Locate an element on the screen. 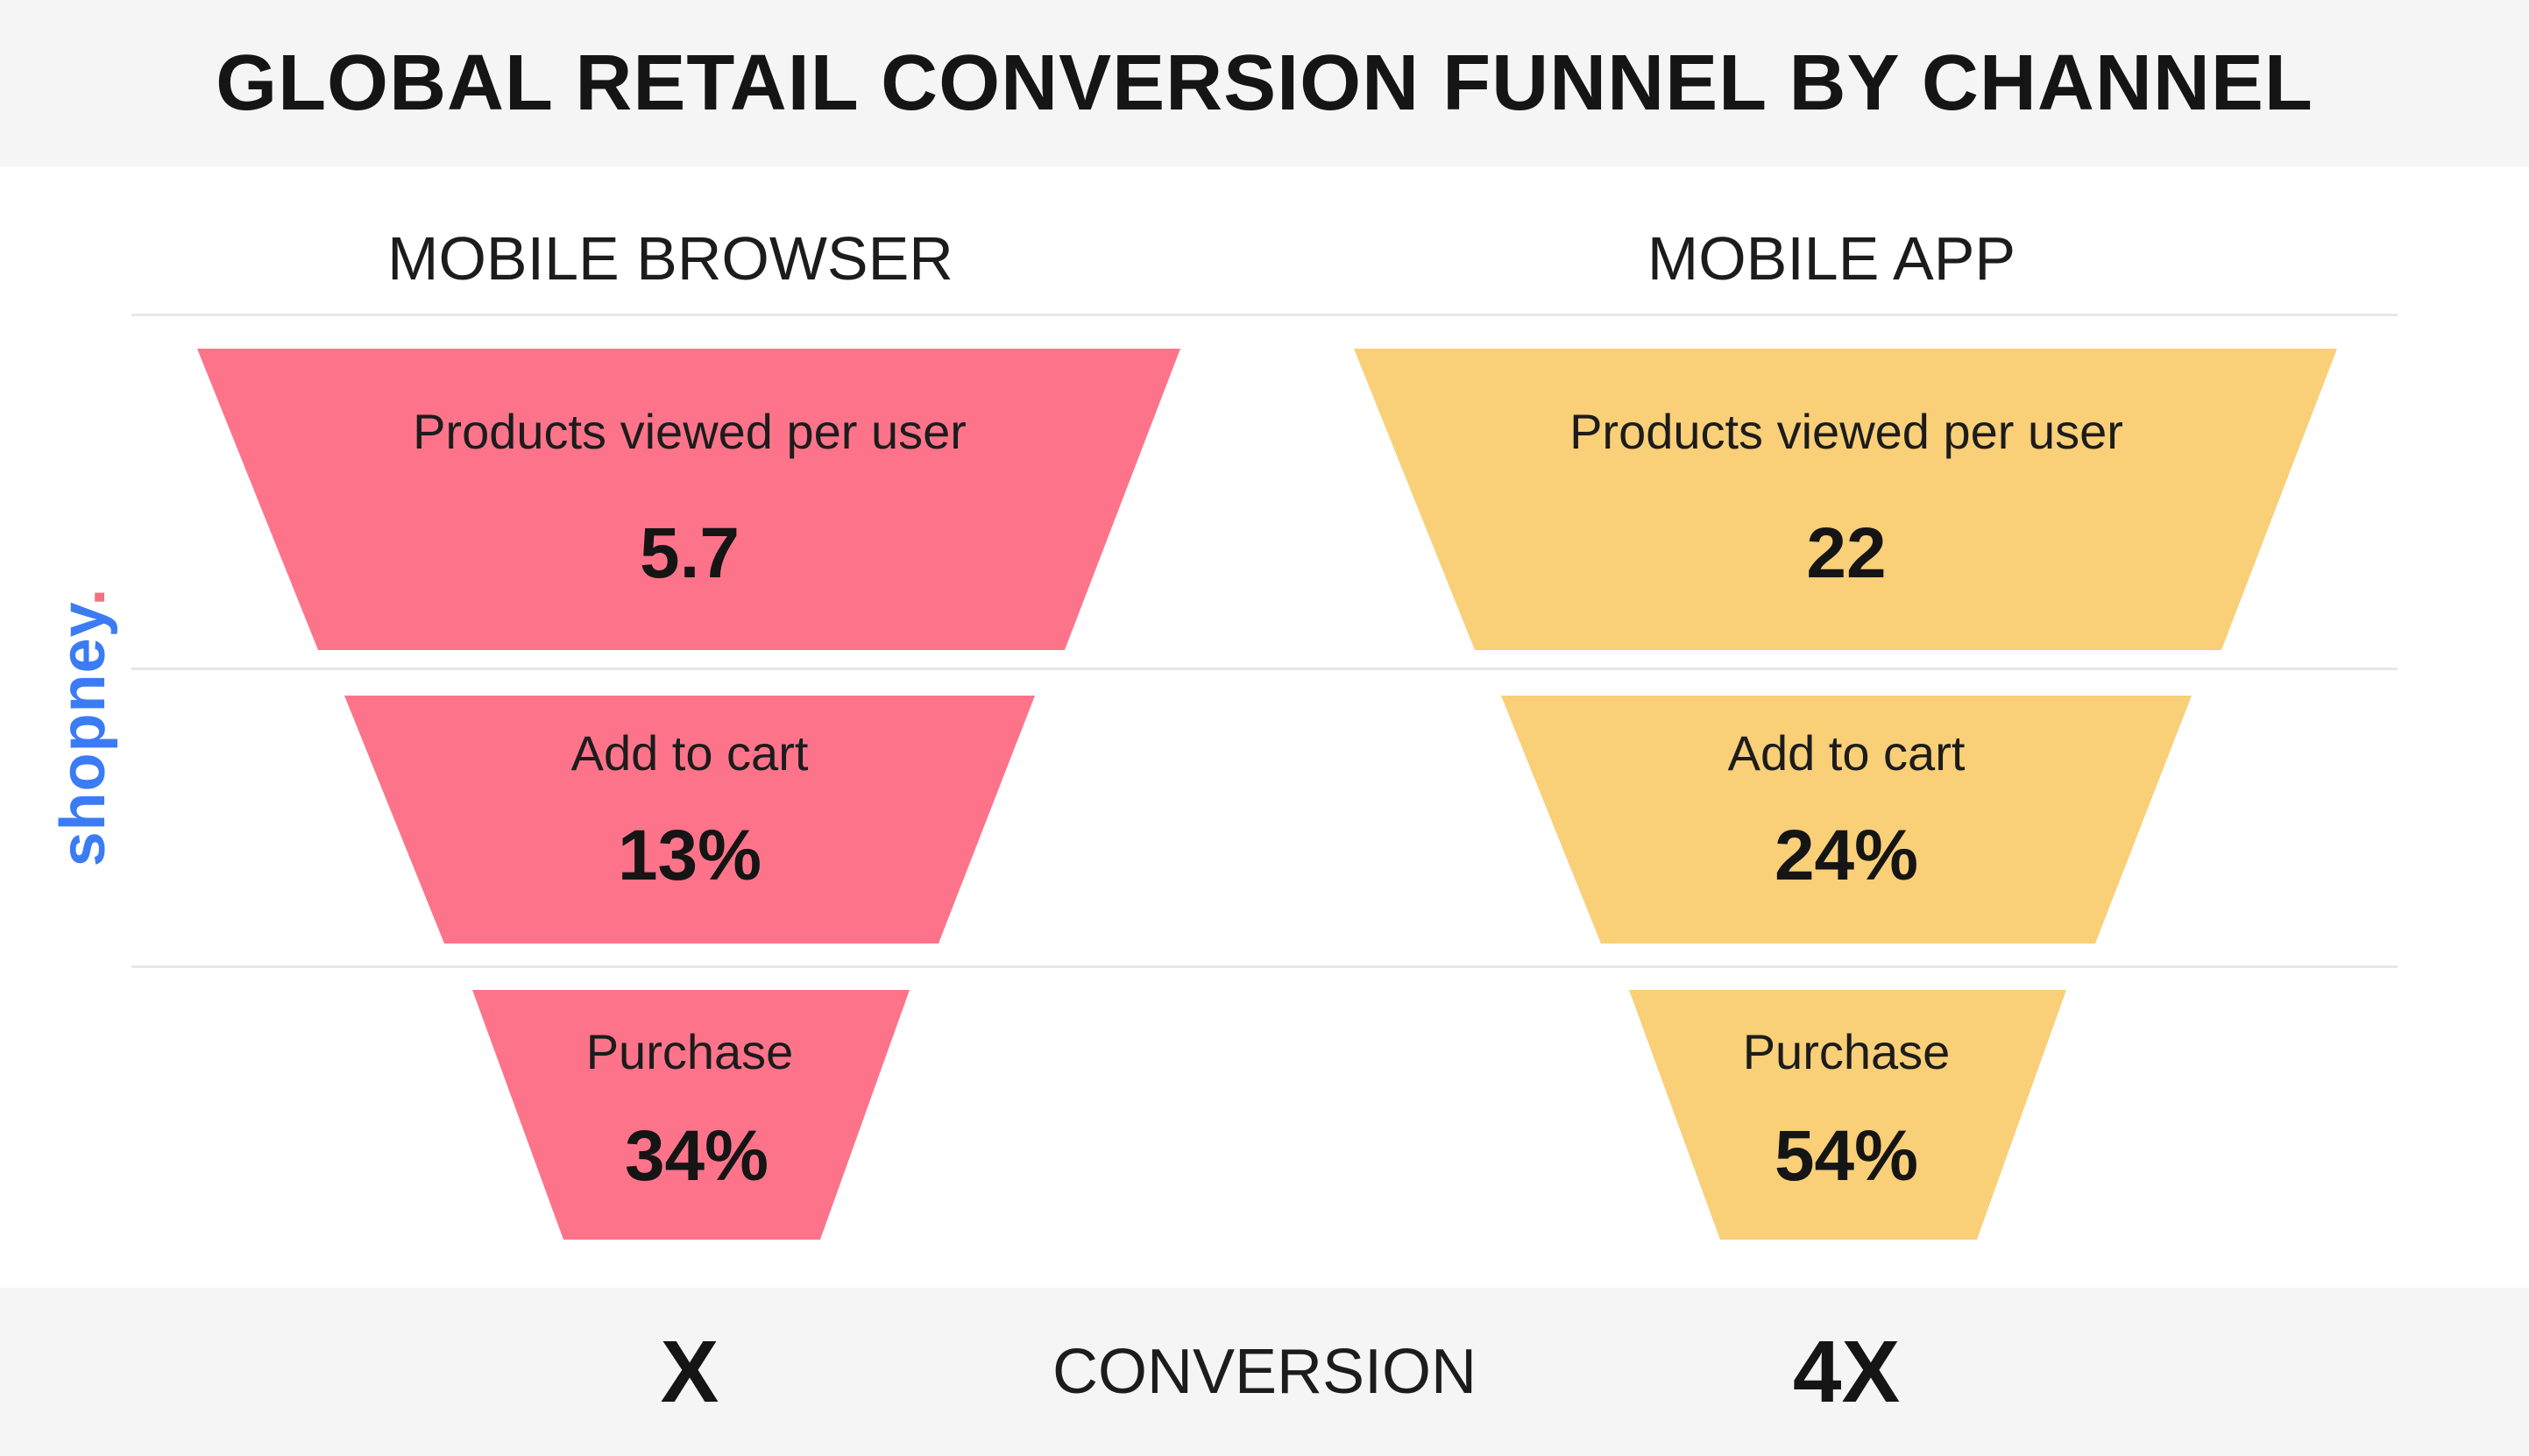 This screenshot has height=1456, width=2529. browser-stage-2-label: Add to cart is located at coordinates (690, 753).